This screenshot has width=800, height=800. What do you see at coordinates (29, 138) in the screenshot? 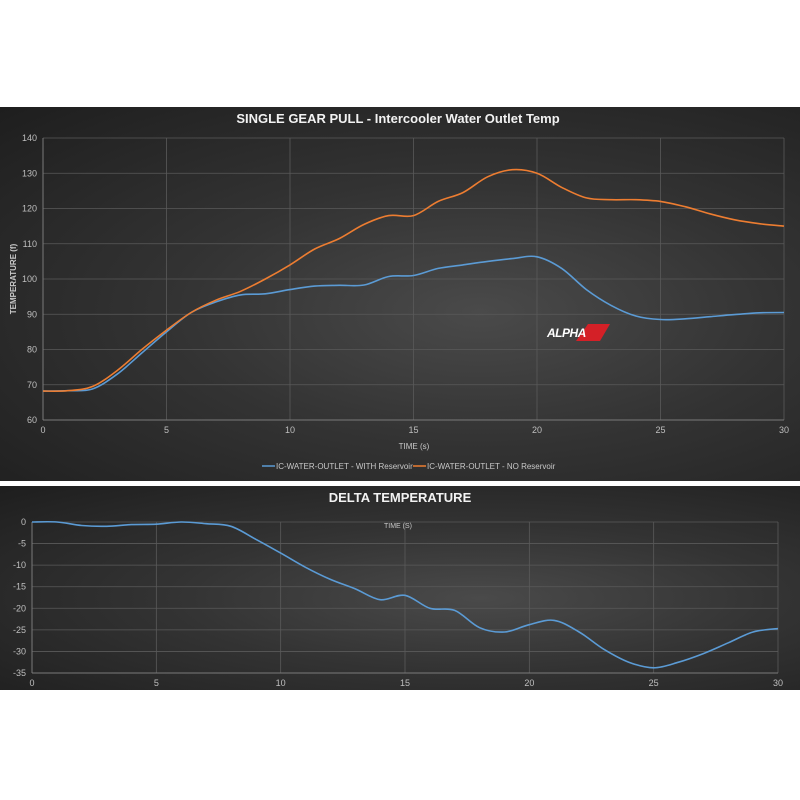
I see `y-tick-label: 140` at bounding box center [29, 138].